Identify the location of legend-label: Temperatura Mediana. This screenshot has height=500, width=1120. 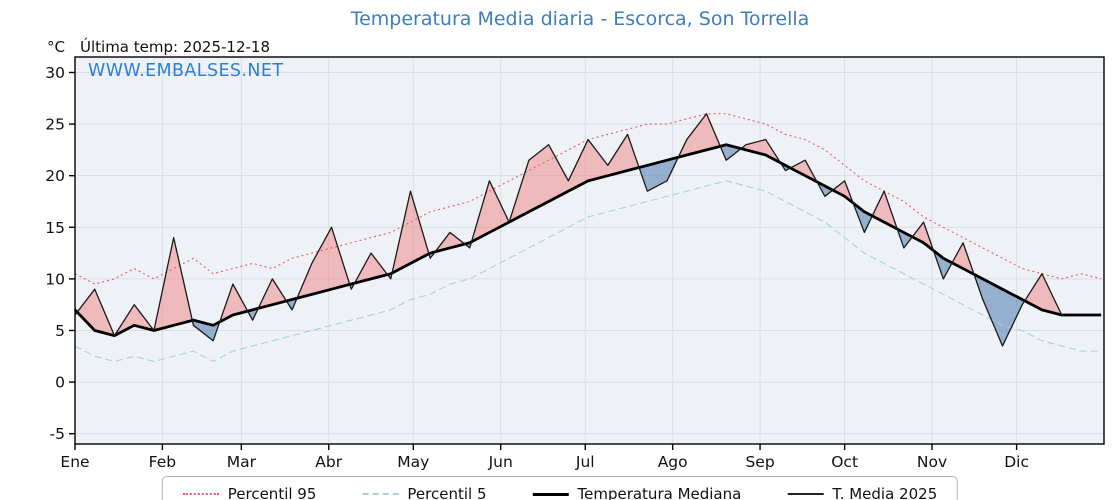
(659, 492).